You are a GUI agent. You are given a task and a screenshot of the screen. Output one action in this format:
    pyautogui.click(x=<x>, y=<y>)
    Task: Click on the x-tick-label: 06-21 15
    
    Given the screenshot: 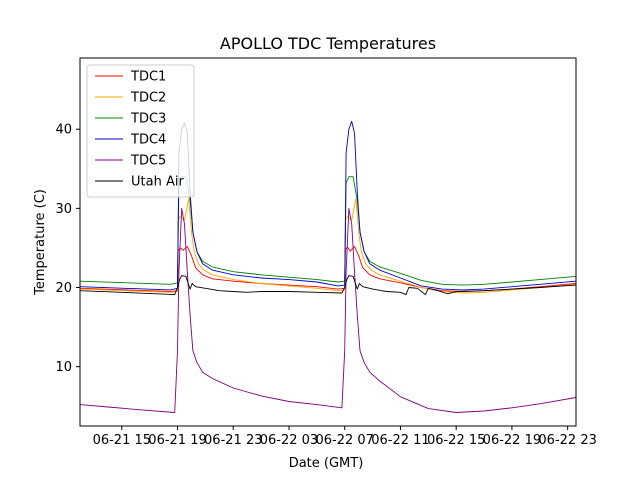 What is the action you would take?
    pyautogui.click(x=122, y=440)
    